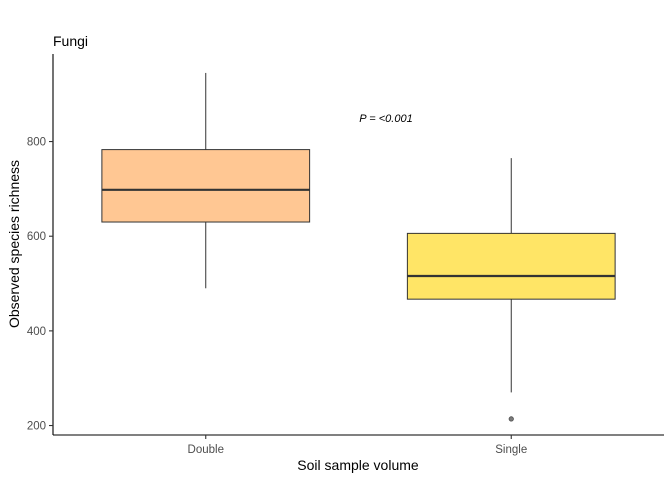 The width and height of the screenshot is (672, 480). I want to click on box-double, so click(206, 186).